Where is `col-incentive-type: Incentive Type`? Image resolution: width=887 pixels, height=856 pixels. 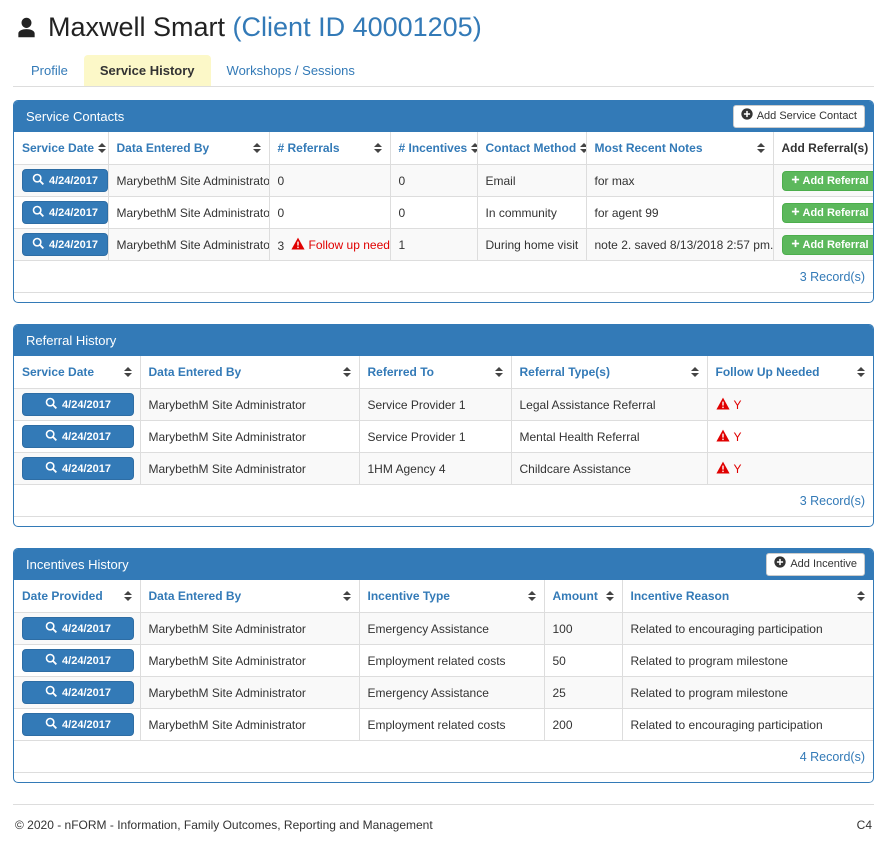
col-incentive-type: Incentive Type is located at coordinates (451, 596).